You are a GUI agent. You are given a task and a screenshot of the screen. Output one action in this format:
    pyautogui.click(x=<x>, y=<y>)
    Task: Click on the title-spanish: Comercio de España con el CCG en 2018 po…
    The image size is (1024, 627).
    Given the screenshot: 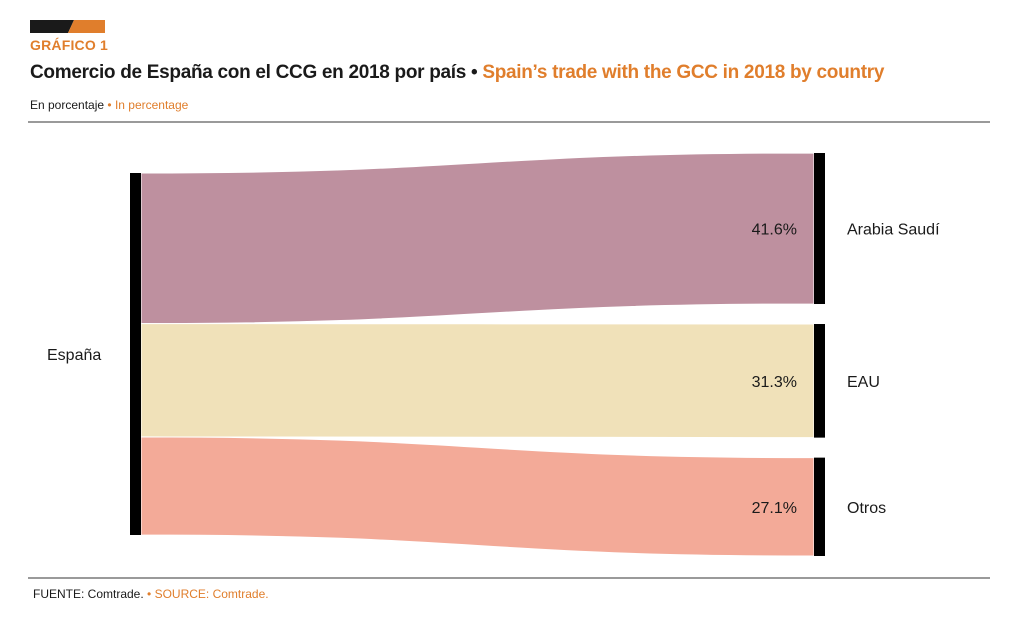 What is the action you would take?
    pyautogui.click(x=248, y=72)
    